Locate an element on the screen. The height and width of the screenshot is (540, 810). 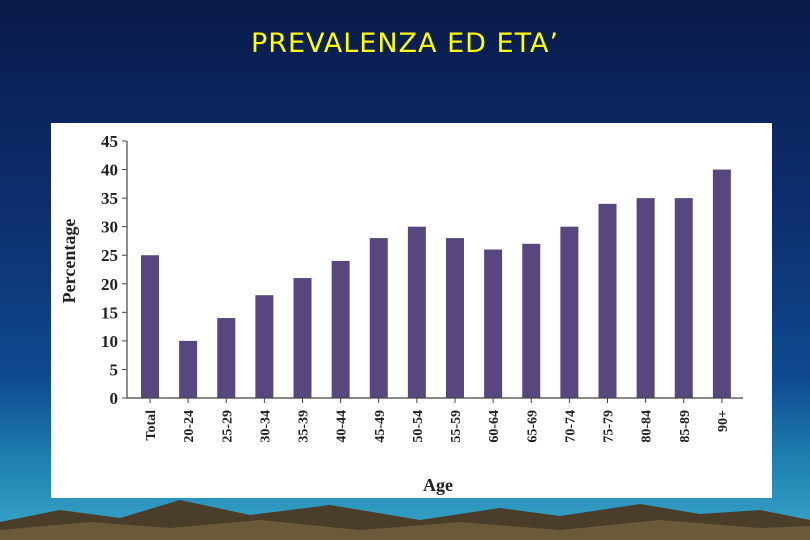
y-tick-label: 40 is located at coordinates (109, 170).